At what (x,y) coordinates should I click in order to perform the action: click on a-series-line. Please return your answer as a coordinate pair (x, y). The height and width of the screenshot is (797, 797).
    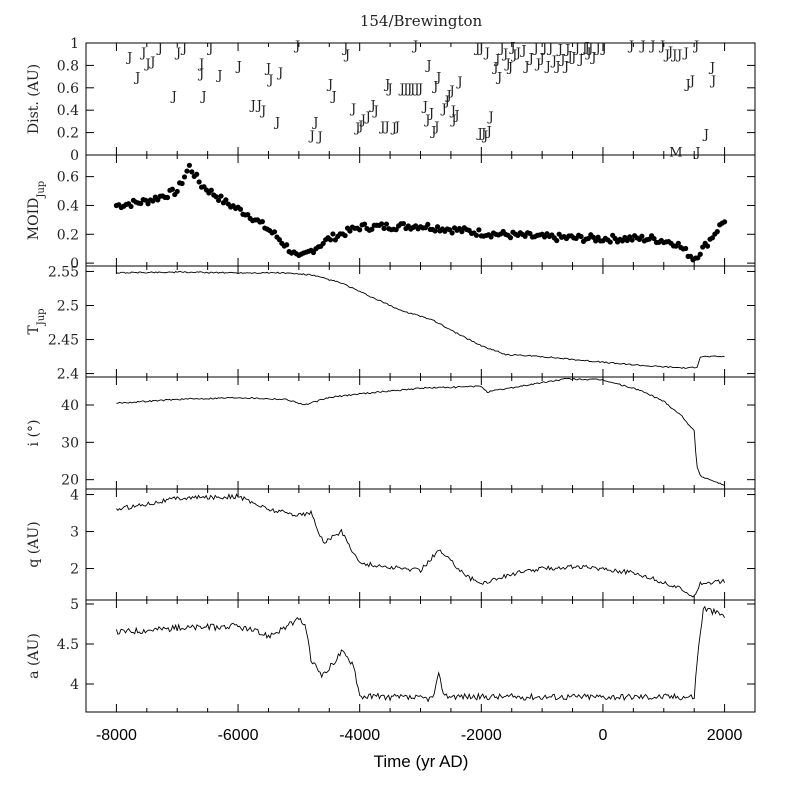
    Looking at the image, I should click on (420, 654).